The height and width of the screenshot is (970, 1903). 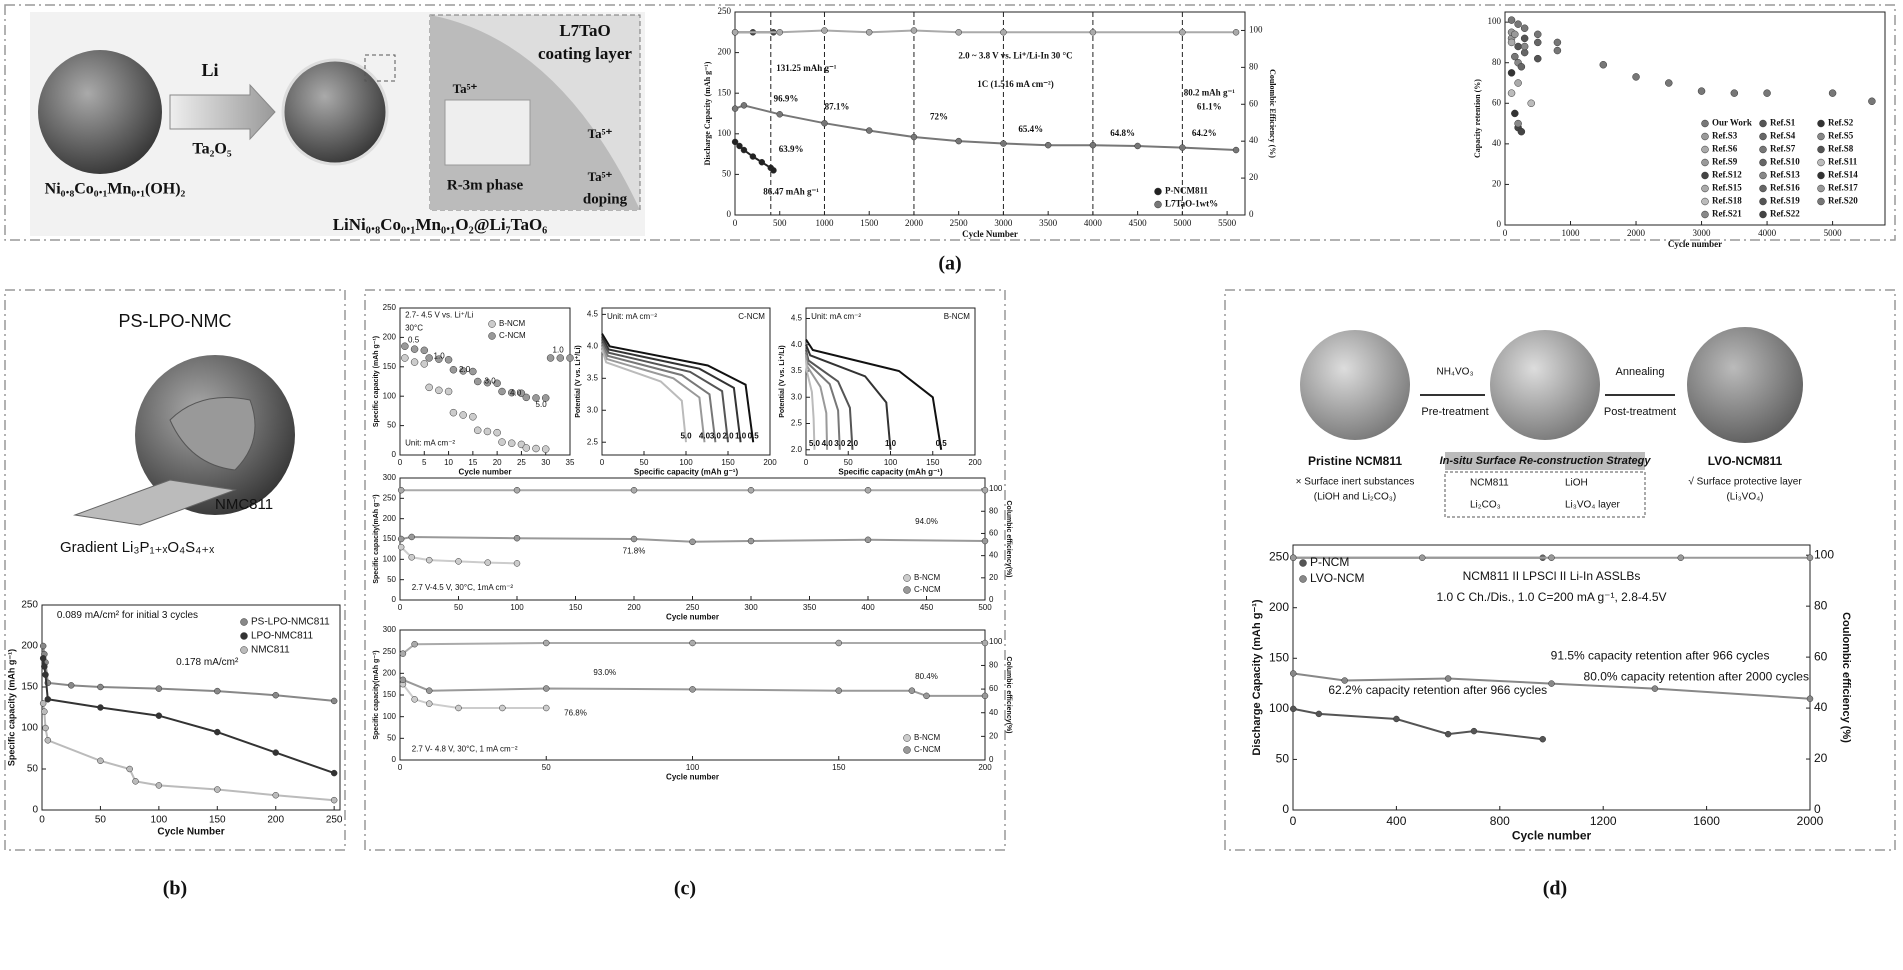 I want to click on x-tick-label: 30, so click(x=545, y=462).